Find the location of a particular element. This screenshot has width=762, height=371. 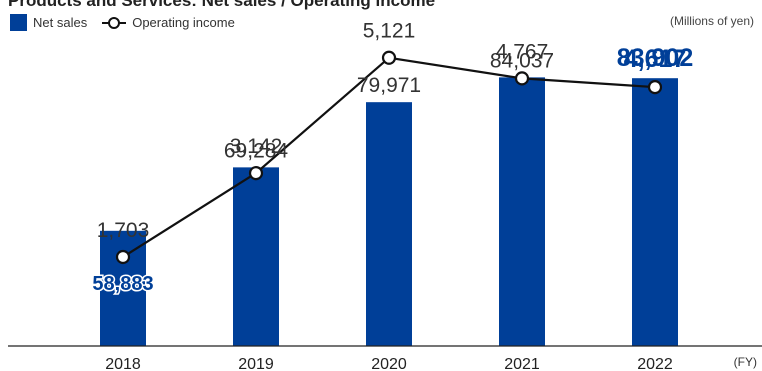

line-label-2022: 4,617 is located at coordinates (655, 59).